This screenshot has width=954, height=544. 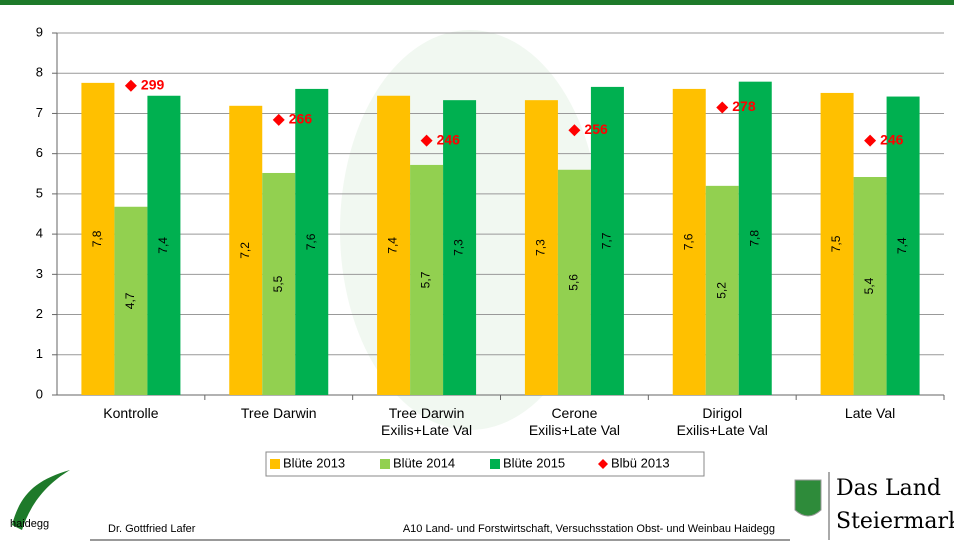 What do you see at coordinates (39, 353) in the screenshot?
I see `y-tick-label: 1` at bounding box center [39, 353].